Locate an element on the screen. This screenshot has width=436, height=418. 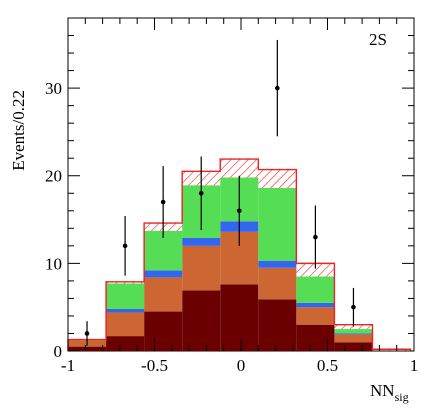
y-tick-label-3: 30 is located at coordinates (53, 88).